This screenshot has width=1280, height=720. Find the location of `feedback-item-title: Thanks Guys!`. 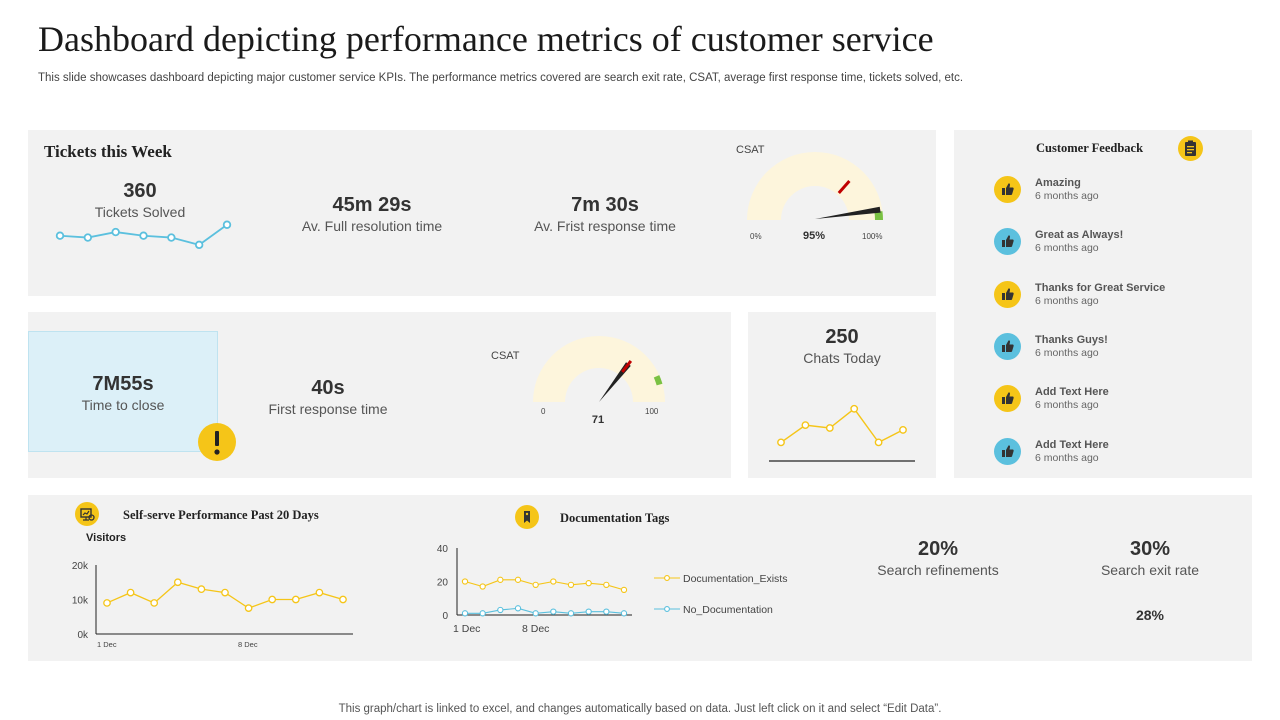

feedback-item-title: Thanks Guys! is located at coordinates (1071, 339).